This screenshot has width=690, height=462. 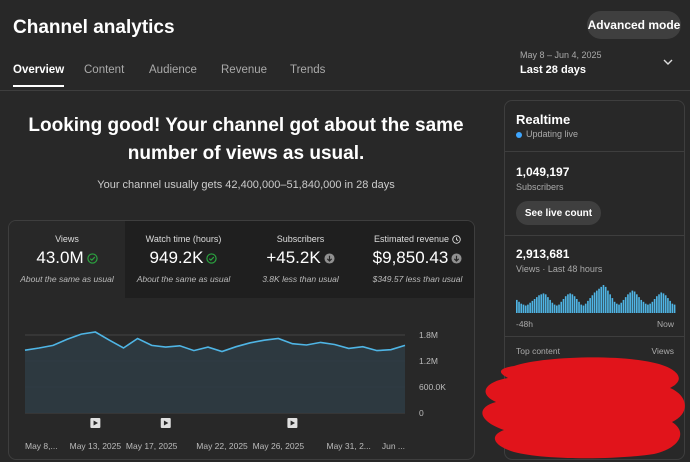 I want to click on tab-overview: Overview, so click(x=39, y=75).